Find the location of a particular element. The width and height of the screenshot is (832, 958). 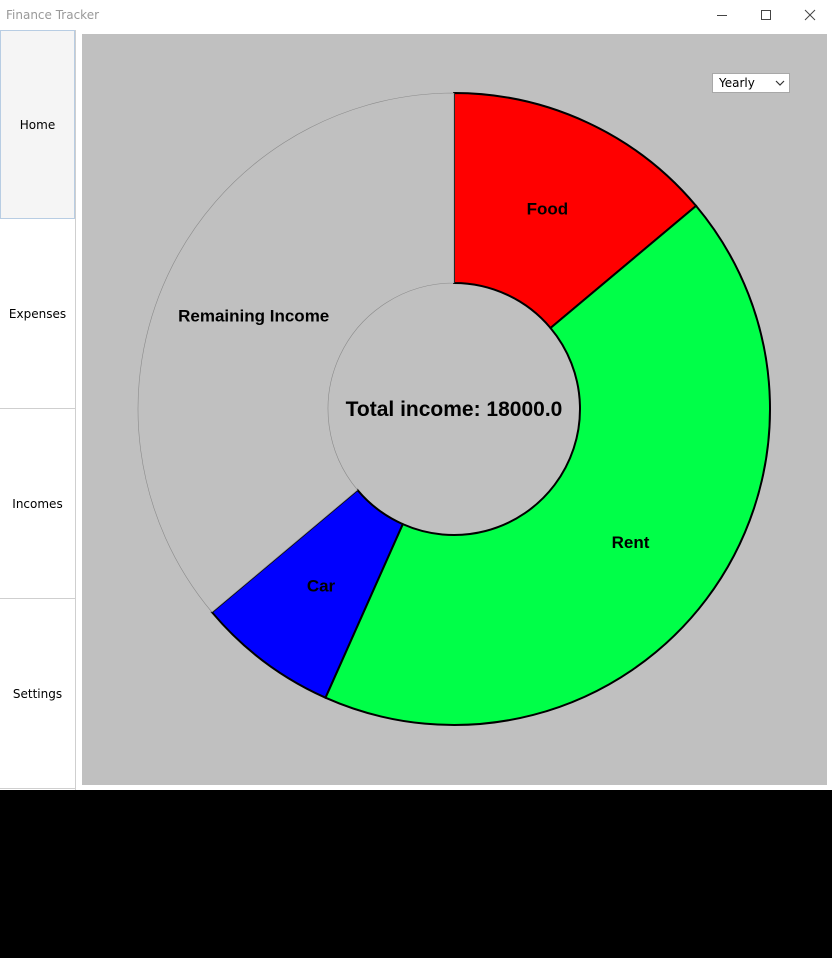

close-button is located at coordinates (810, 15).